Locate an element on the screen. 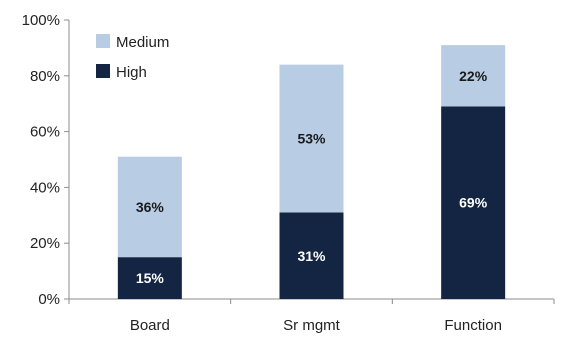  bar-medium-function is located at coordinates (473, 76).